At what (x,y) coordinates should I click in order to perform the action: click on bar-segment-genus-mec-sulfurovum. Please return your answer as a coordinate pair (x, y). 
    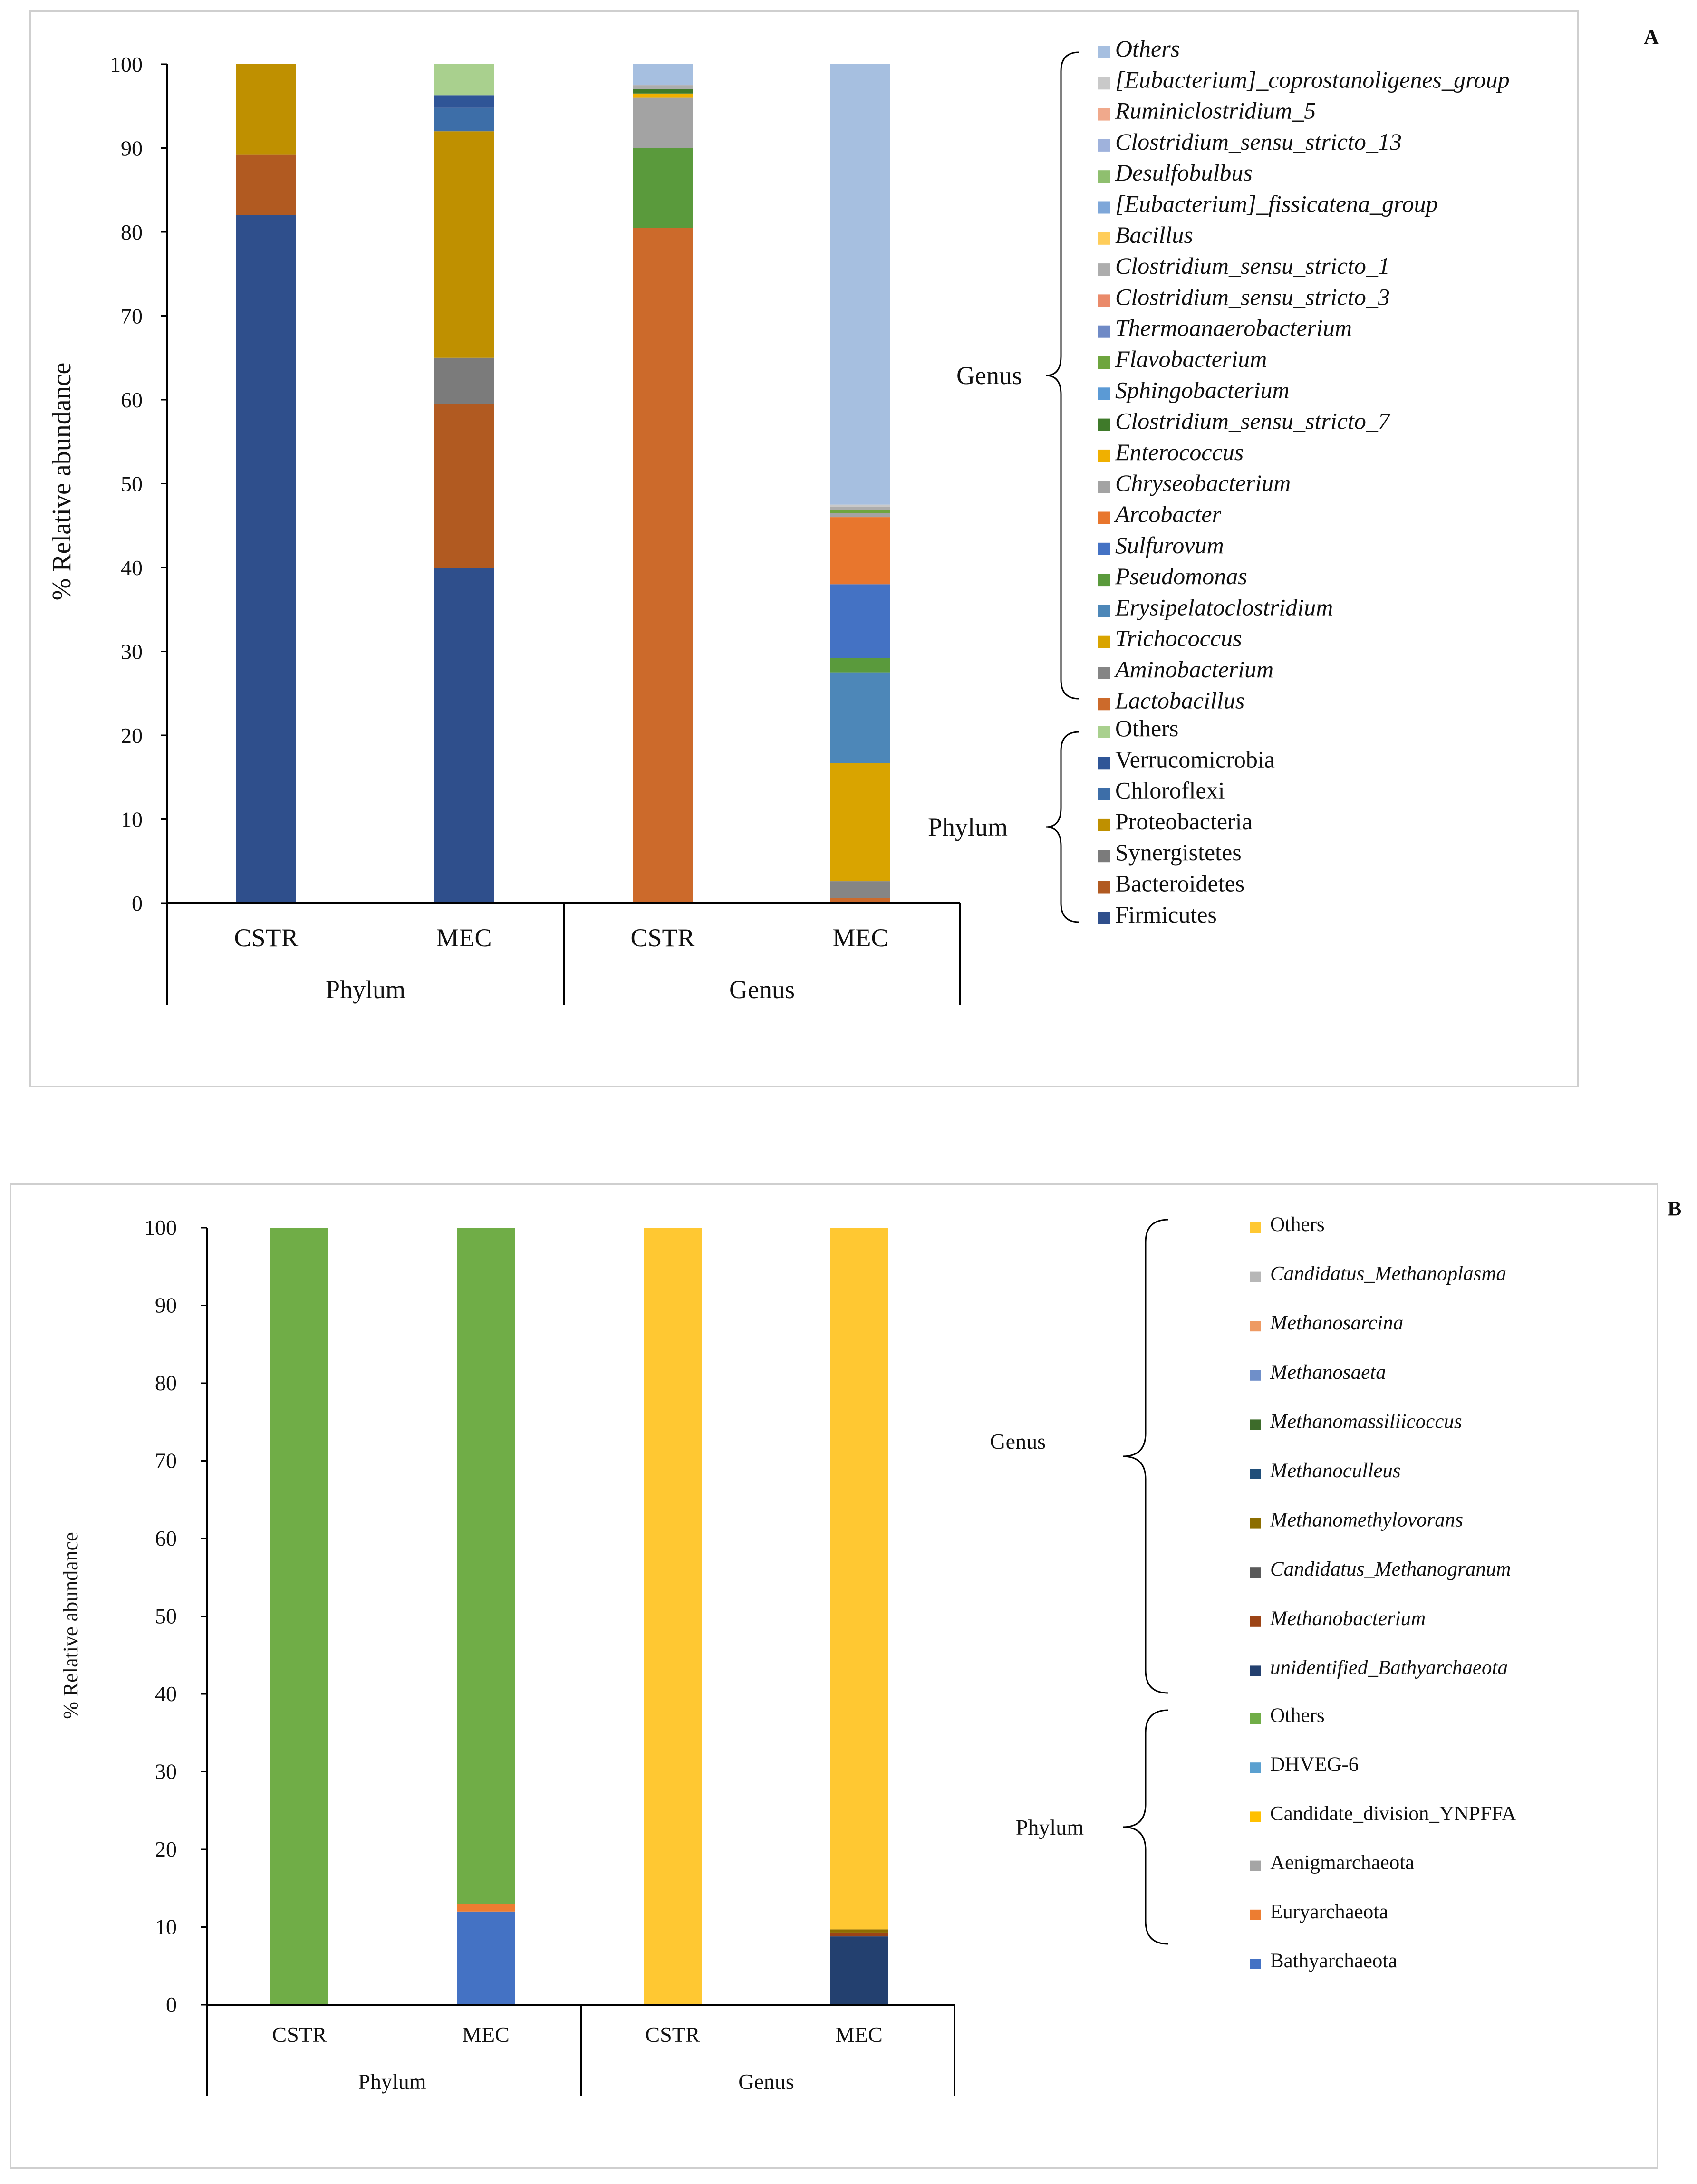
    Looking at the image, I should click on (860, 621).